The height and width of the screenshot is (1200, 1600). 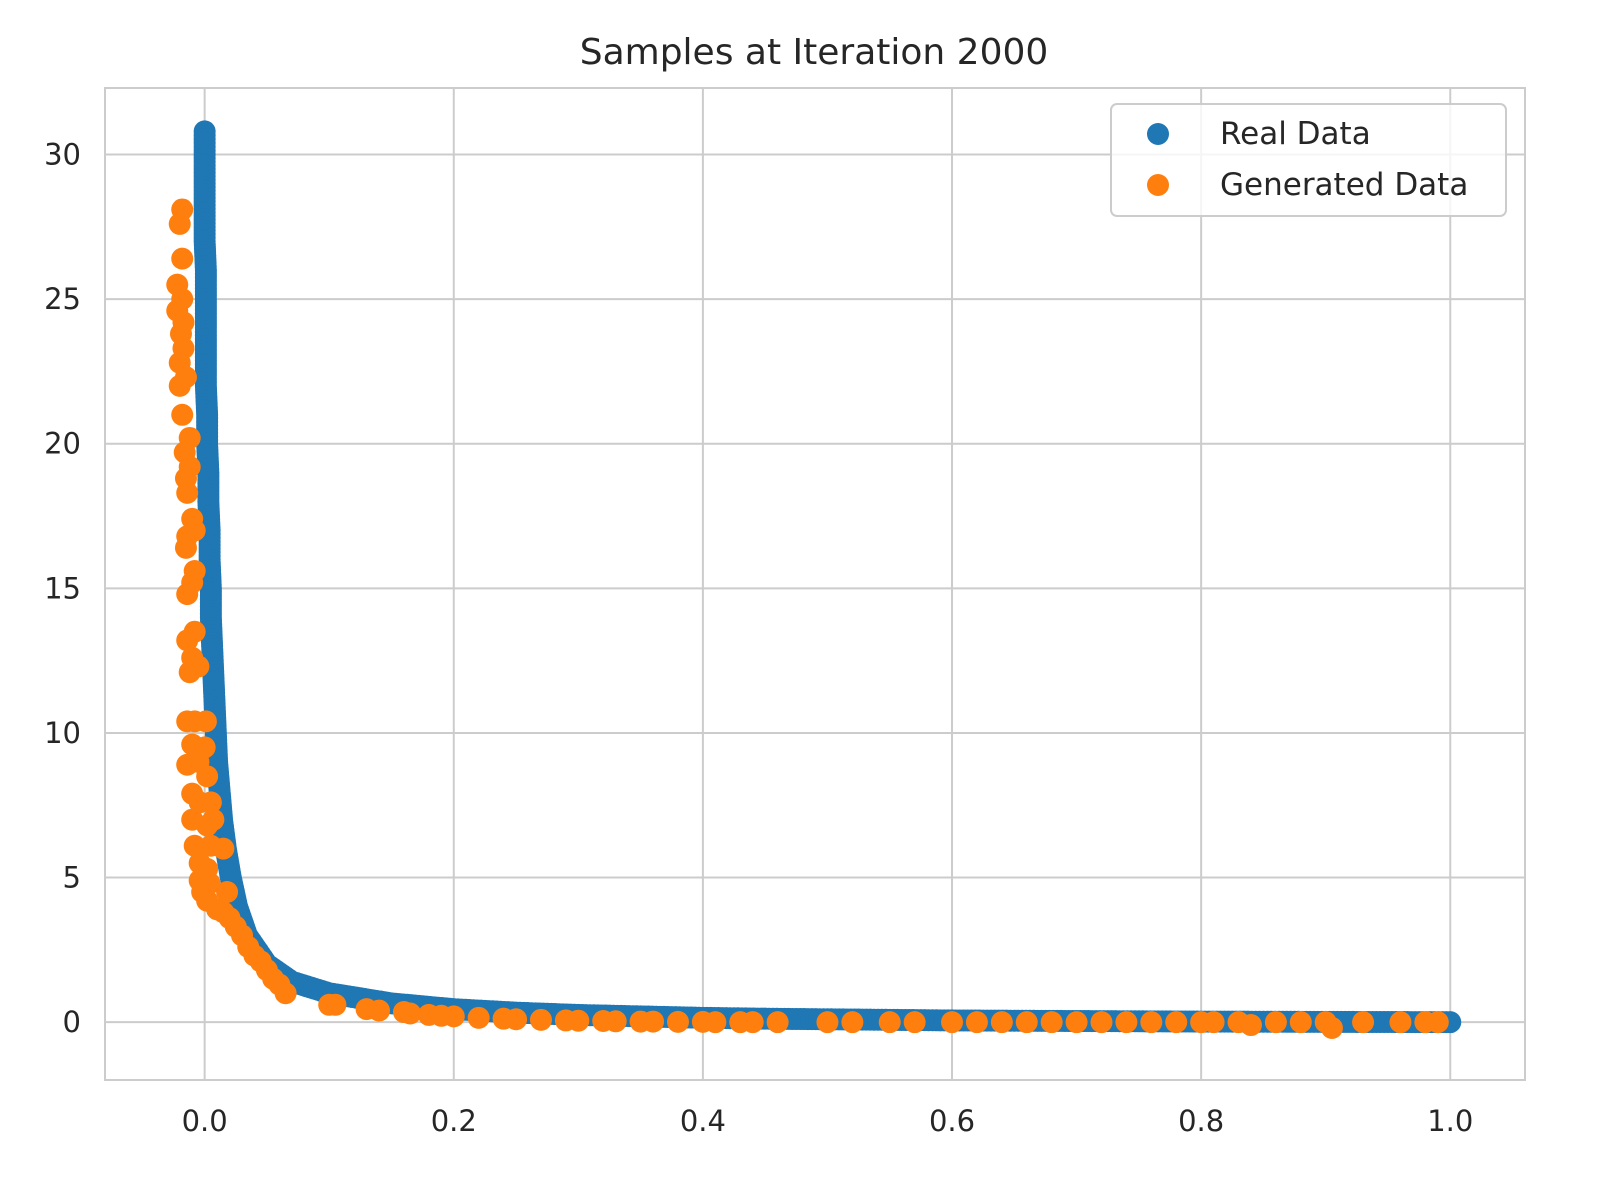 I want to click on y-tick-label: 5, so click(x=72, y=878).